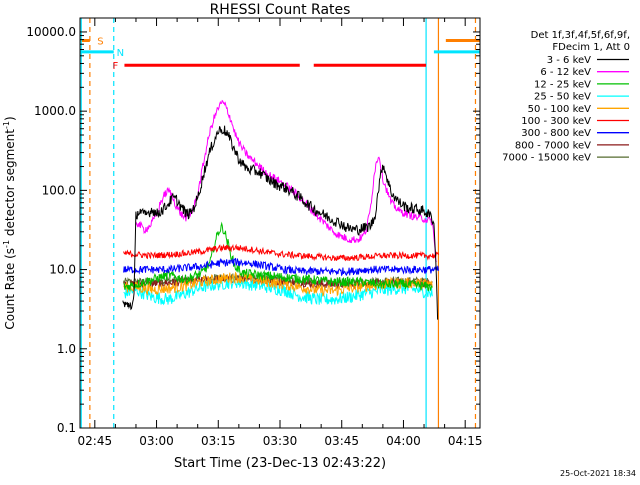 This screenshot has height=485, width=640. I want to click on y-tick-label: 1.0, so click(66, 349).